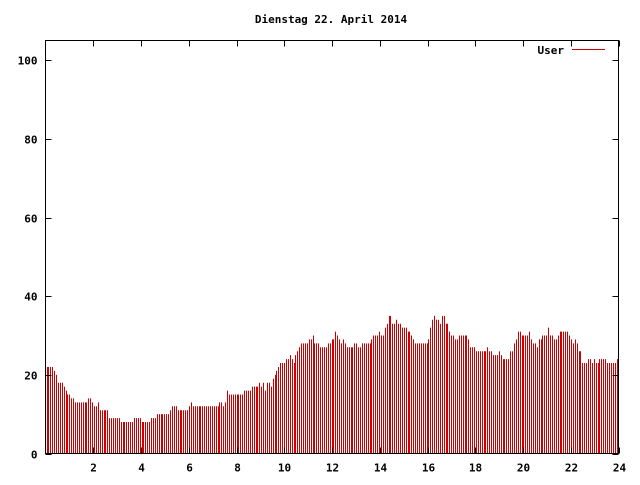  Describe the element at coordinates (93, 468) in the screenshot. I see `x-tick-label: 2` at that location.